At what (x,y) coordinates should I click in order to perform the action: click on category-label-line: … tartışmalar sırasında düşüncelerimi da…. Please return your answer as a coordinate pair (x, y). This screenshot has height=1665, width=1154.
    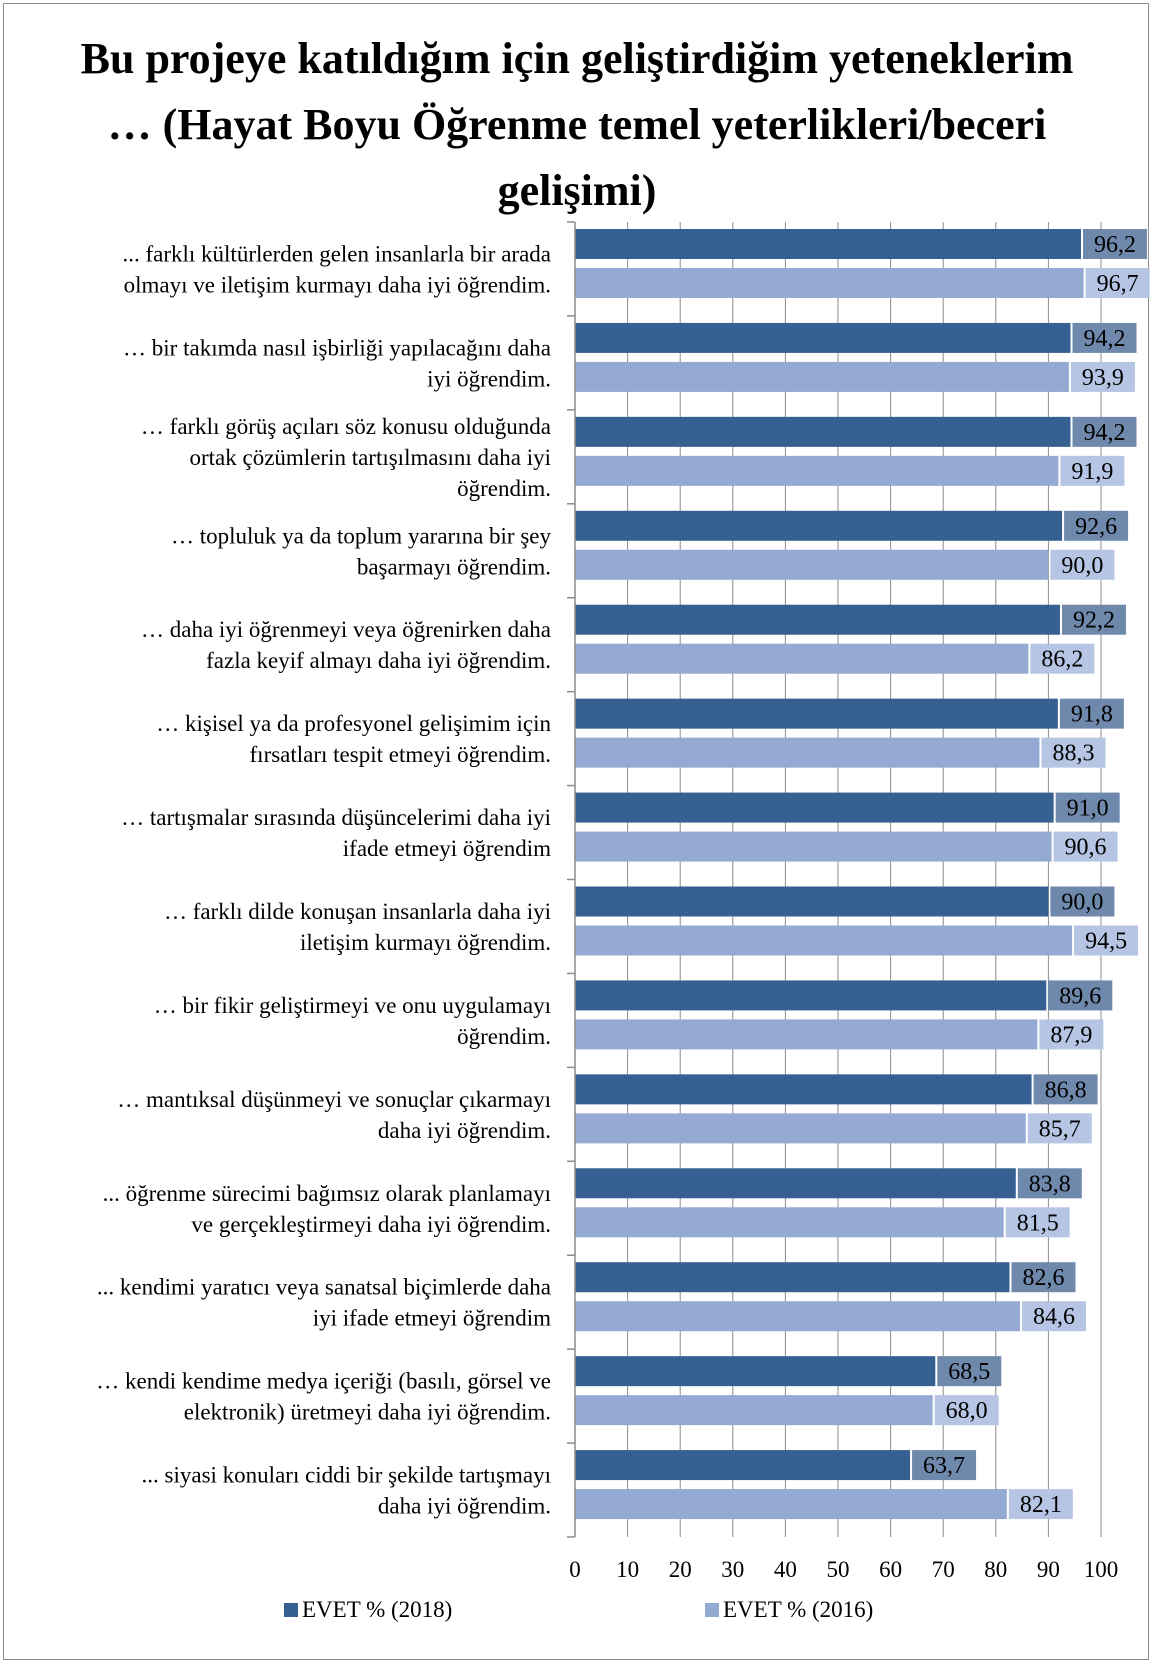
    Looking at the image, I should click on (336, 817).